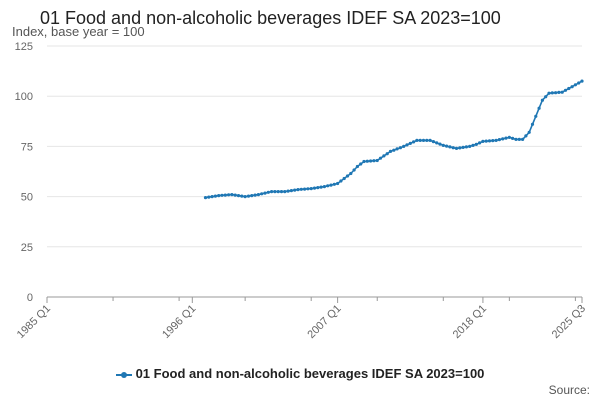  I want to click on x-tick-label: 2025 Q3, so click(569, 322).